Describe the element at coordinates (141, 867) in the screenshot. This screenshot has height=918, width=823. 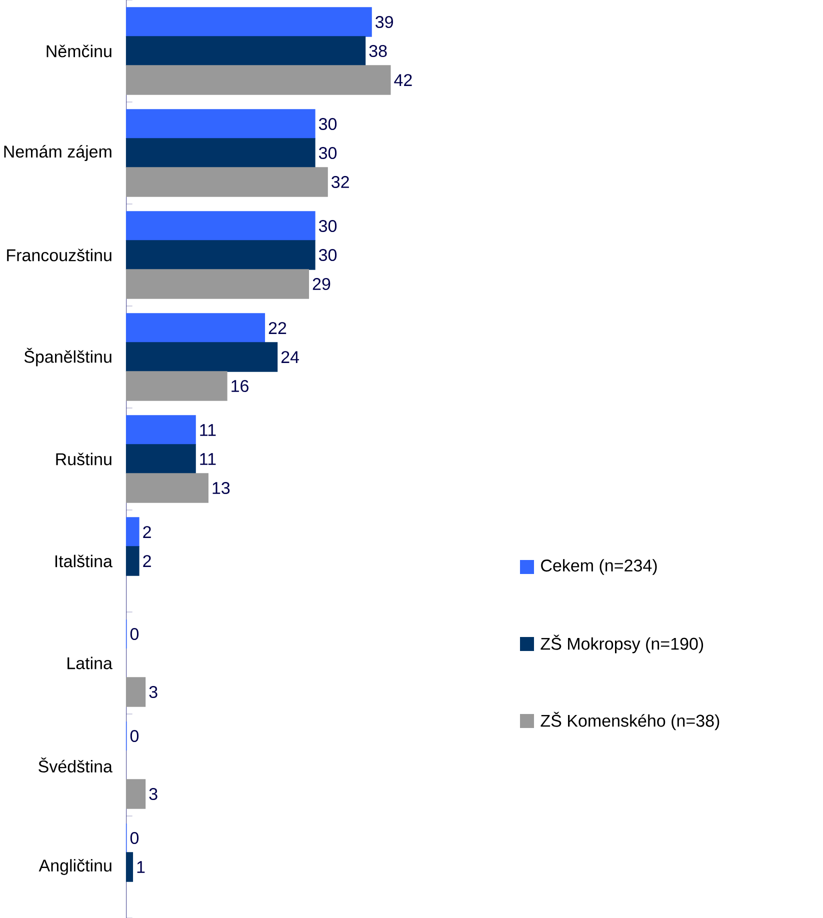
I see `data-label: 1` at that location.